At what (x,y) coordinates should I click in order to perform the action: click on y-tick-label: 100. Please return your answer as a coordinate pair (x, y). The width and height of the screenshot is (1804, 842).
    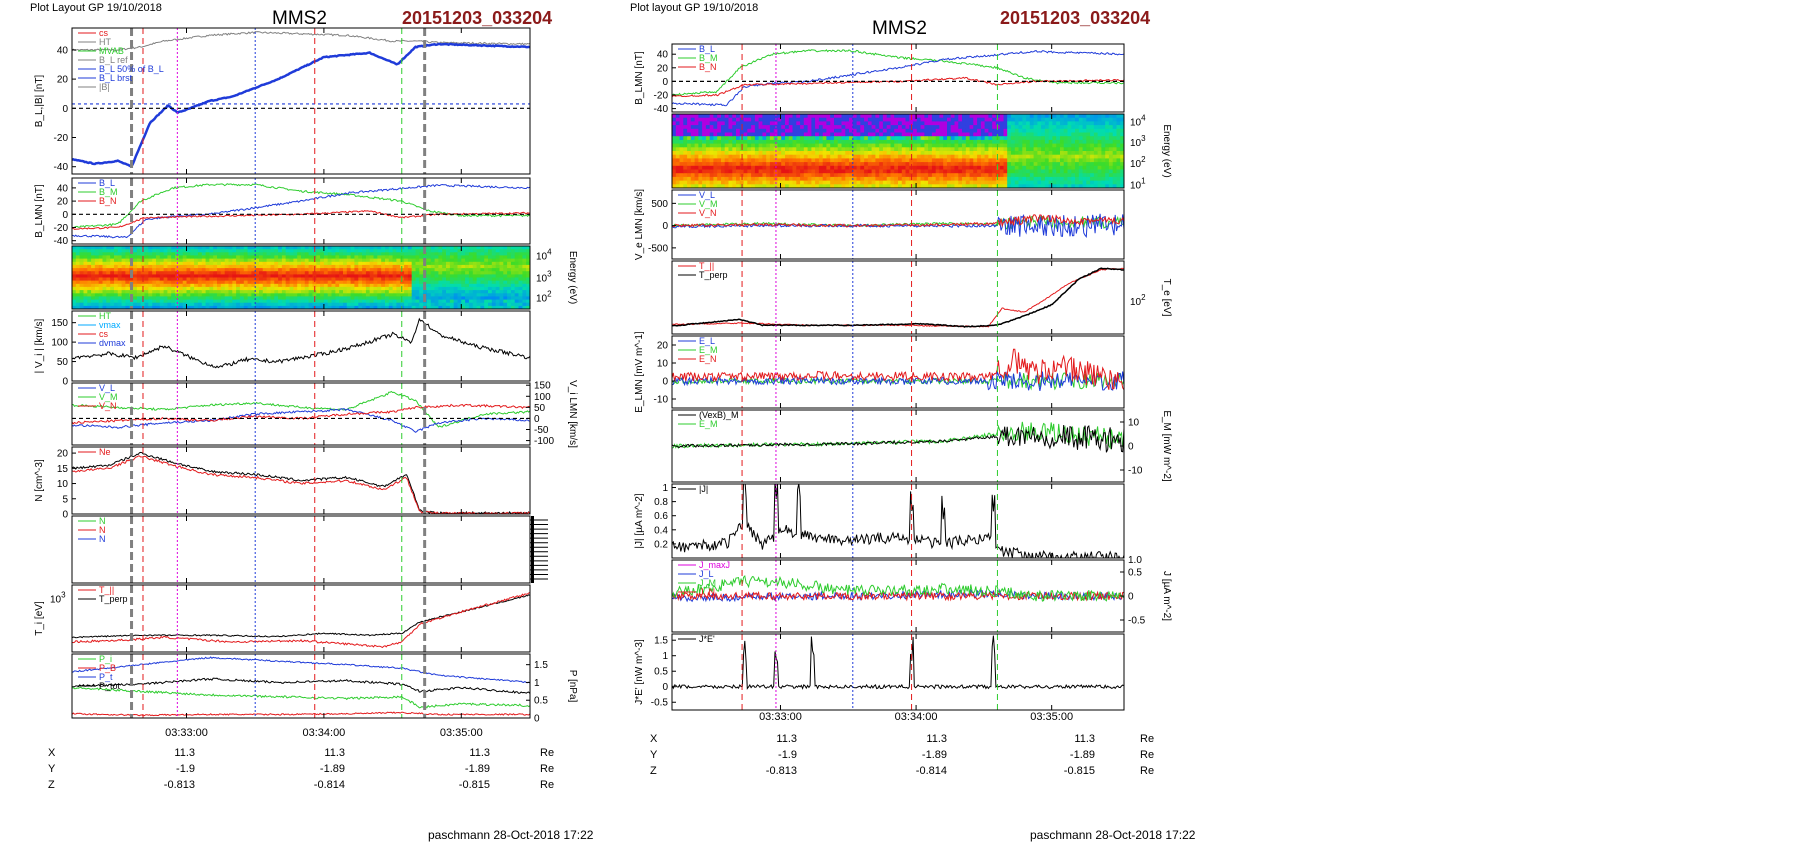
    Looking at the image, I should click on (542, 397).